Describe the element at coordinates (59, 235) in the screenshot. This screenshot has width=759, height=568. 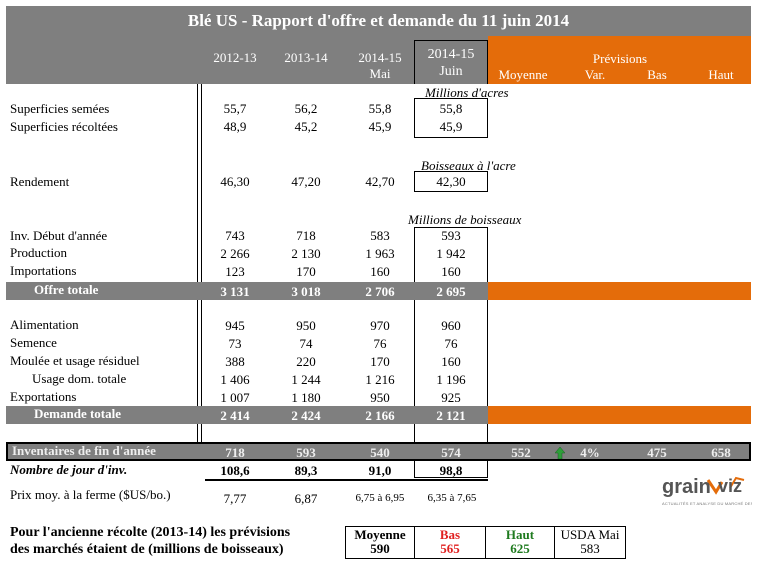
I see `label-inv-debut: Inv. Début d'année` at that location.